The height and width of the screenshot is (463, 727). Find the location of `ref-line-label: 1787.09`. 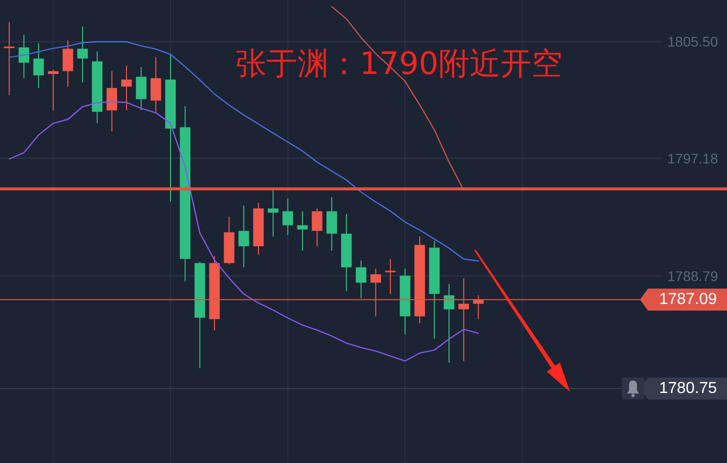

ref-line-label: 1787.09 is located at coordinates (688, 299).